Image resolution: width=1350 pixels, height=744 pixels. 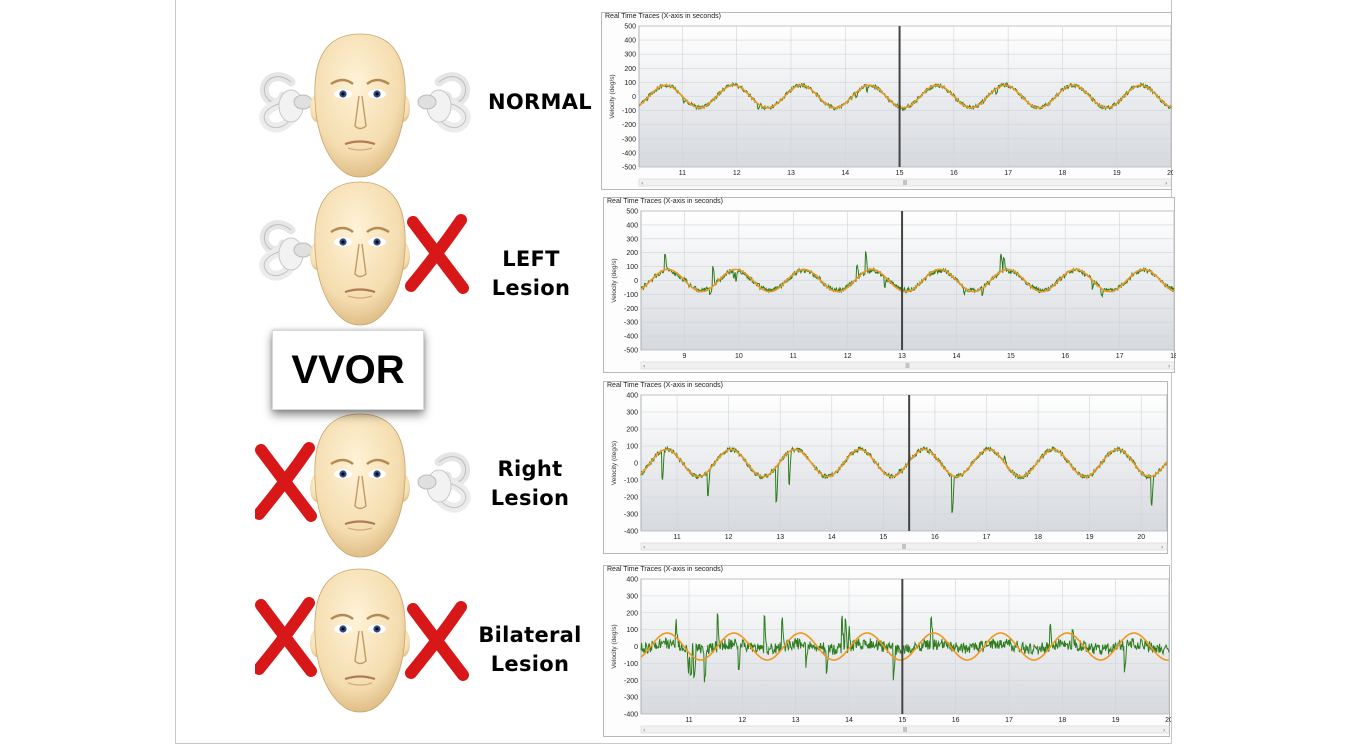 What do you see at coordinates (530, 484) in the screenshot?
I see `row-label-right-lesion: Right Lesion` at bounding box center [530, 484].